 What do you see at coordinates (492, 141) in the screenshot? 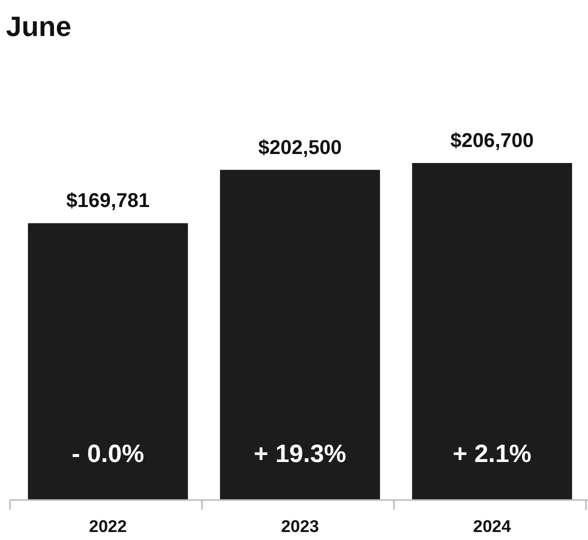
I see `data-label: $206,700` at bounding box center [492, 141].